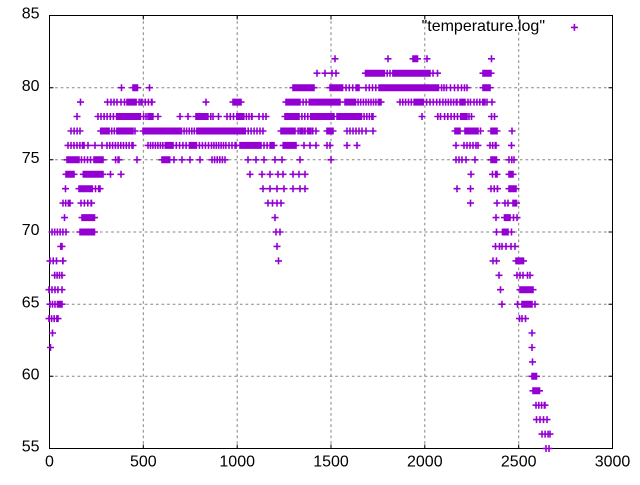  Describe the element at coordinates (31, 86) in the screenshot. I see `svg-text: 80` at that location.